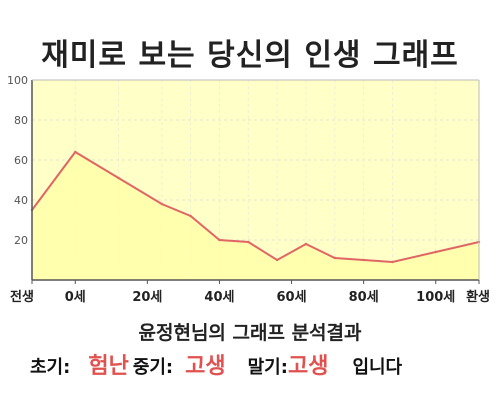 This screenshot has width=500, height=400. Describe the element at coordinates (205, 366) in the screenshot. I see `middle-value: 고생` at that location.